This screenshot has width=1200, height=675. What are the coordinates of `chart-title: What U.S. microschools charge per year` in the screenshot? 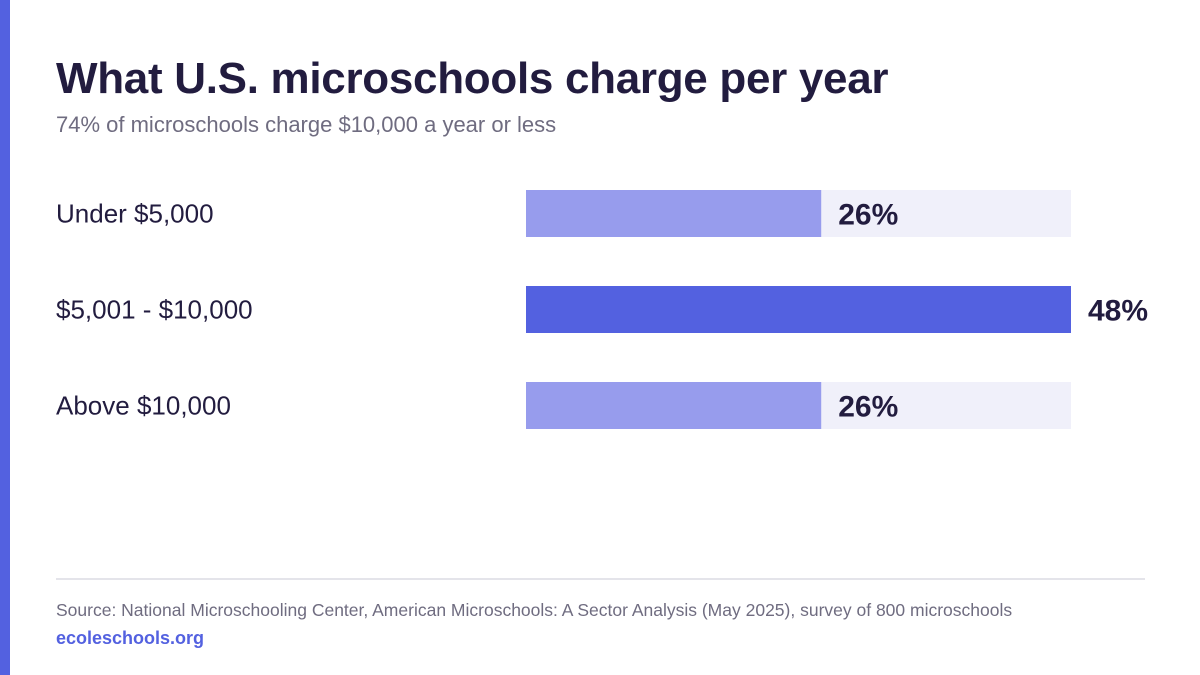 It's located at (472, 78).